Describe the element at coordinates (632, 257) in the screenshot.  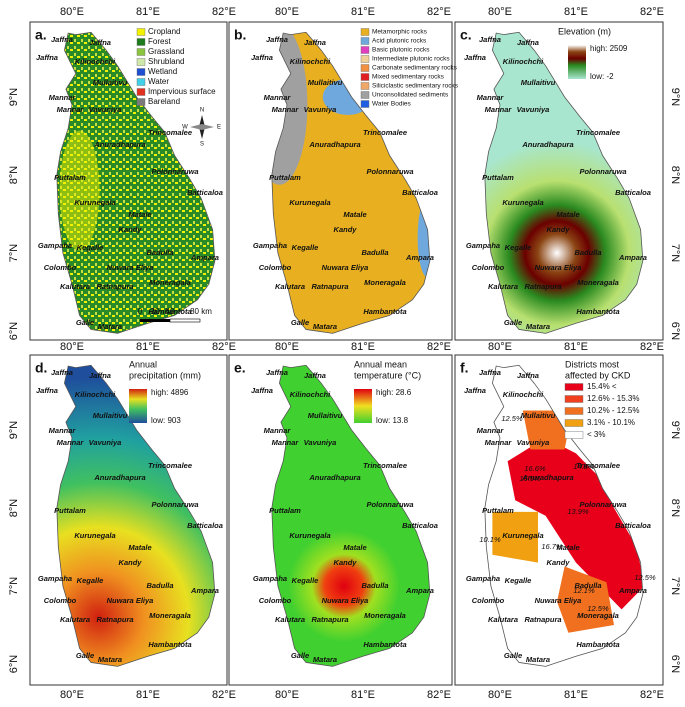
I see `district-label: Ampara` at that location.